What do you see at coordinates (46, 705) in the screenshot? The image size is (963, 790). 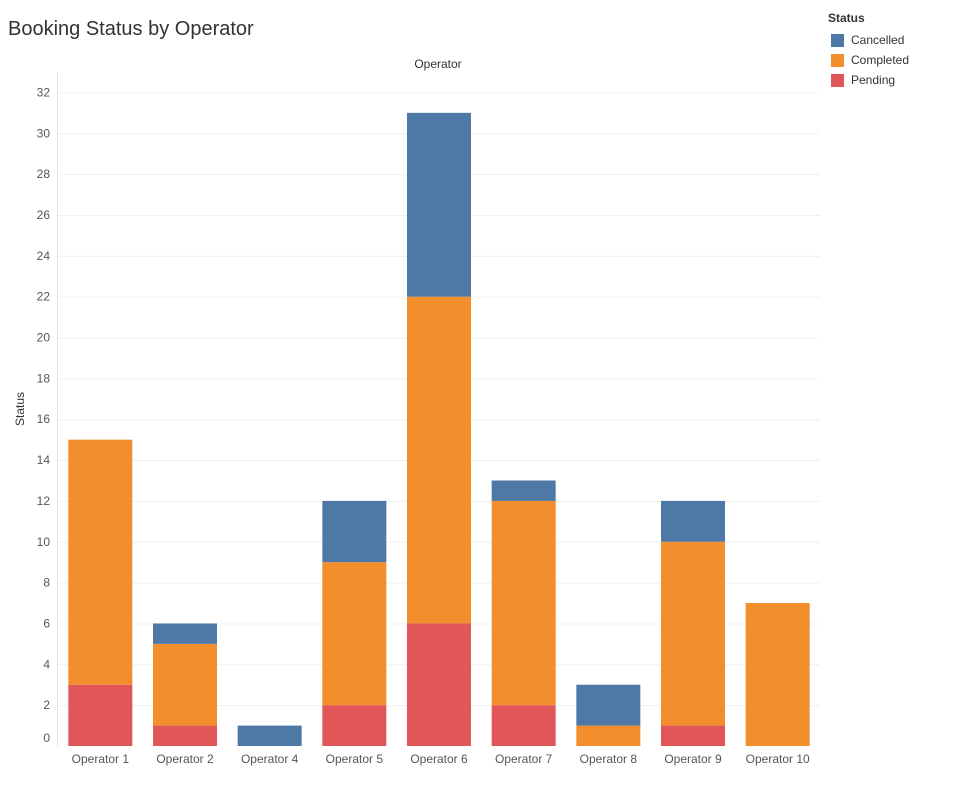 I see `y-tick-label: 2` at bounding box center [46, 705].